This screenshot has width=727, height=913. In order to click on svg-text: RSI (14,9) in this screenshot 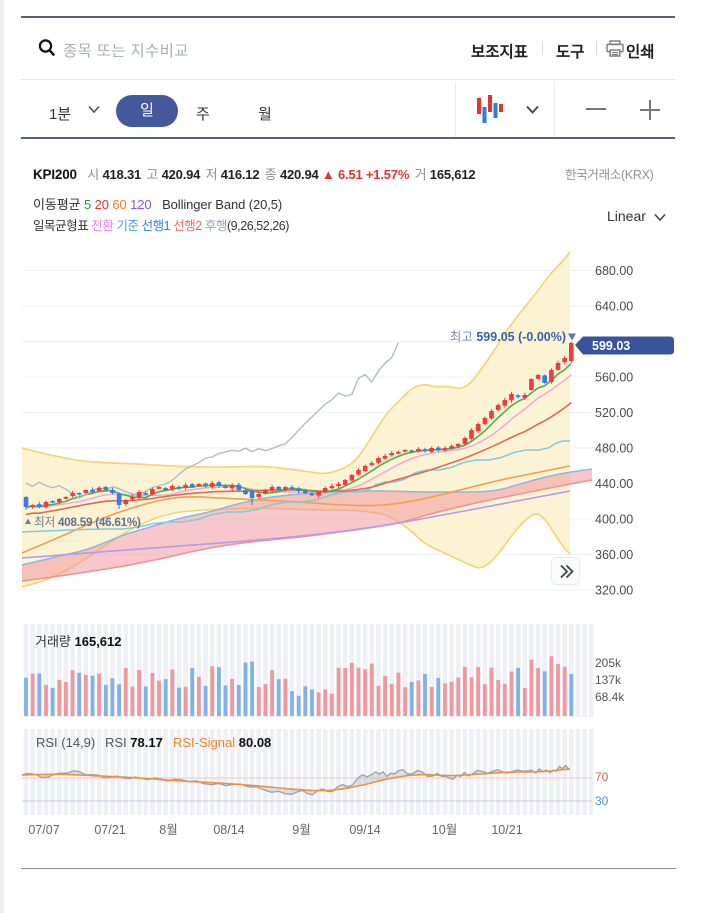, I will do `click(65, 742)`.